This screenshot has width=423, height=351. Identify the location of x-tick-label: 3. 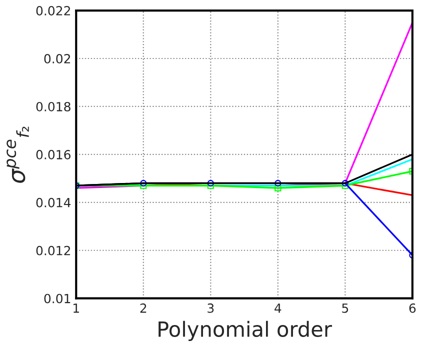
(211, 308).